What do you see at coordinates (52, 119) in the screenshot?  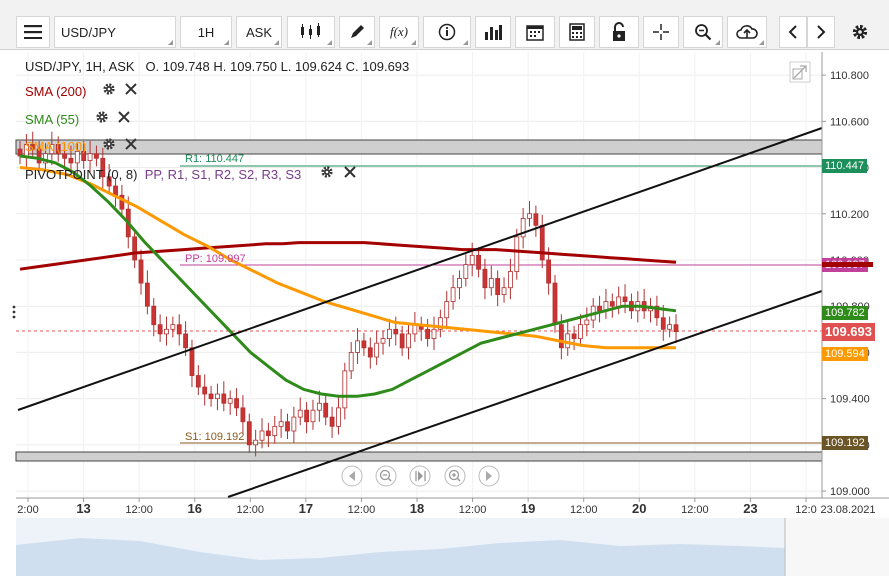 I see `sma55-legend: SMA (55)` at bounding box center [52, 119].